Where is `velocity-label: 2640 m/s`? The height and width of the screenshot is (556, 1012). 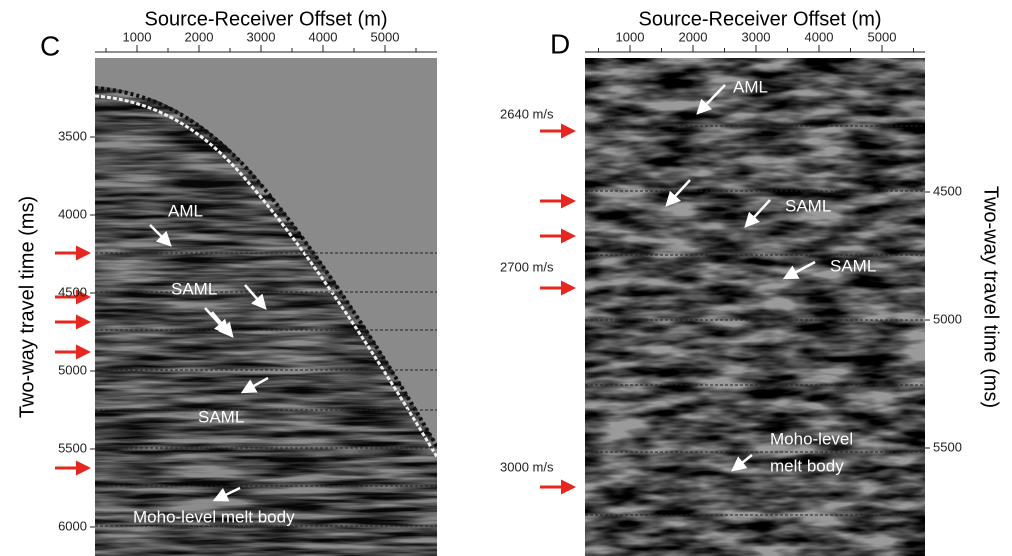
velocity-label: 2640 m/s is located at coordinates (527, 113).